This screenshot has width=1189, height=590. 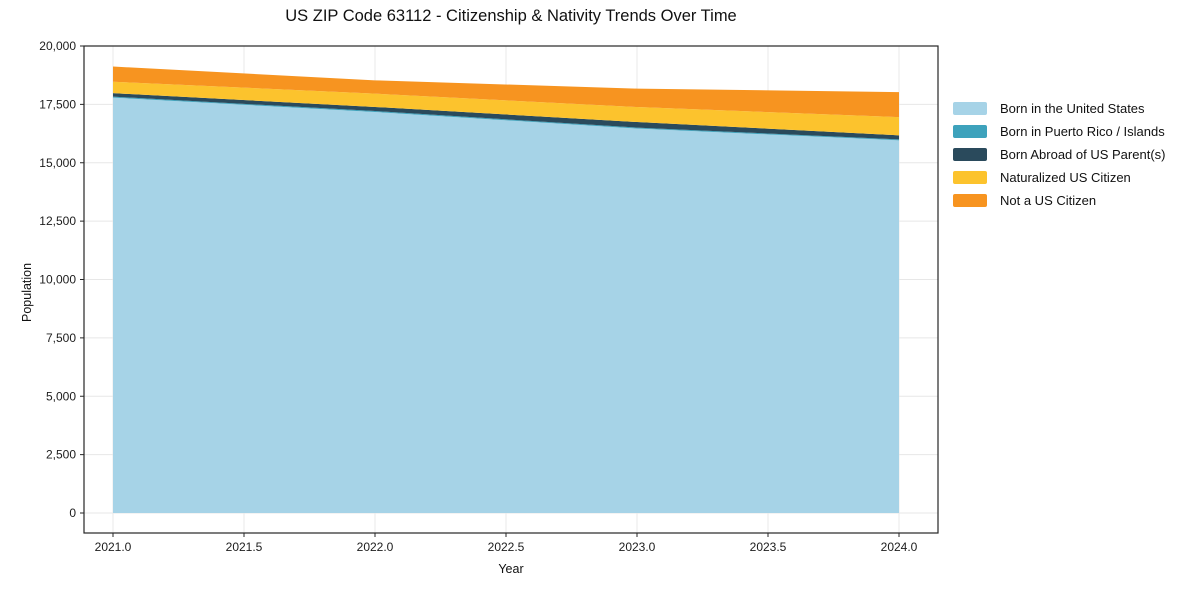 I want to click on x-tick-label: 2022.0, so click(x=375, y=547).